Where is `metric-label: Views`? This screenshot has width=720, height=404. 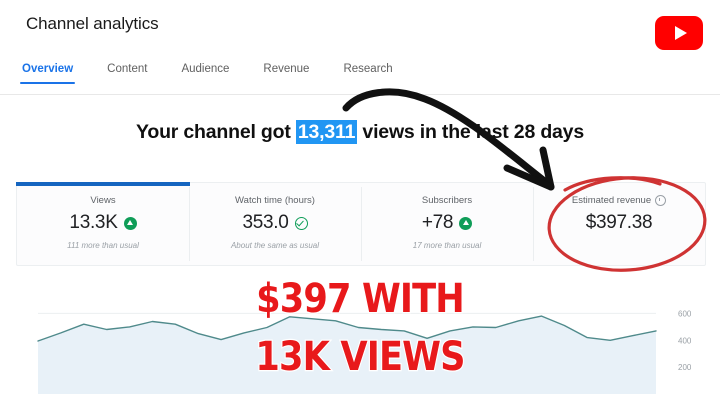 metric-label: Views is located at coordinates (103, 200).